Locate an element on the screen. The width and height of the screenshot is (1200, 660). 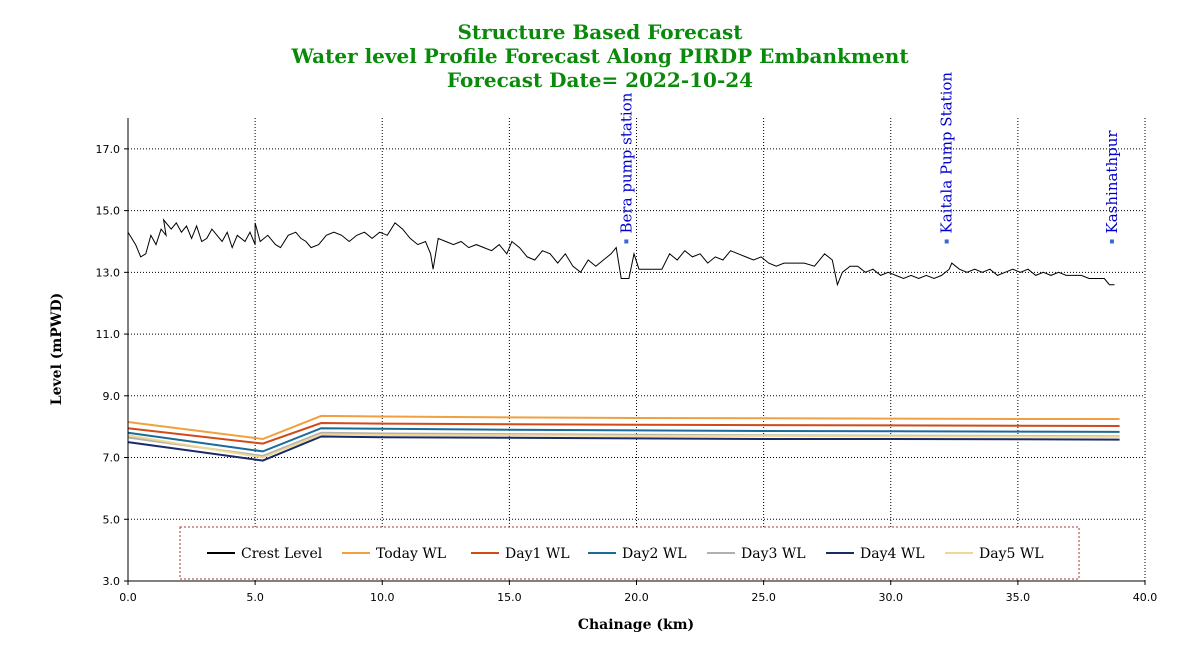
x-ticks: 0.0 5.0 10.0 15.0 20.0 25.0 30.0 35.0 40.0 is located at coordinates (638, 592).